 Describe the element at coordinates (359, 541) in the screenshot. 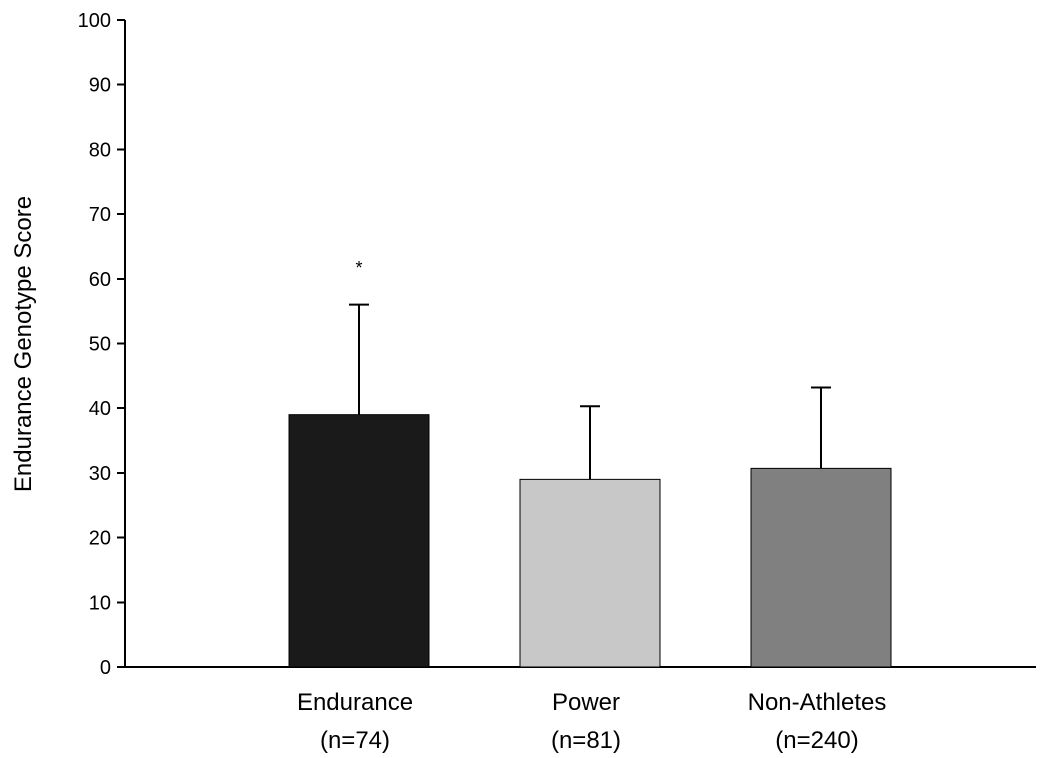

I see `bar-endurance` at that location.